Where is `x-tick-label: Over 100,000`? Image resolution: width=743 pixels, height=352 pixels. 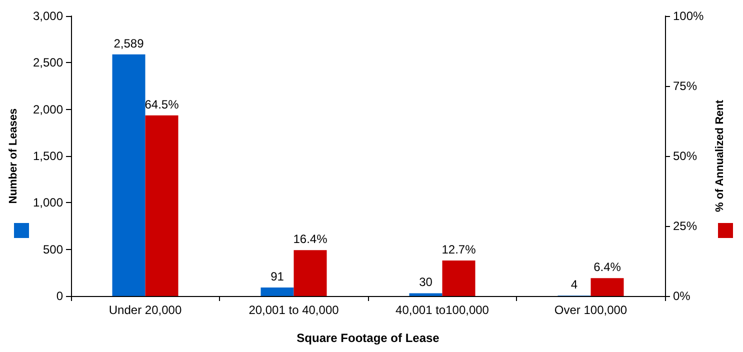 x-tick-label: Over 100,000 is located at coordinates (591, 310).